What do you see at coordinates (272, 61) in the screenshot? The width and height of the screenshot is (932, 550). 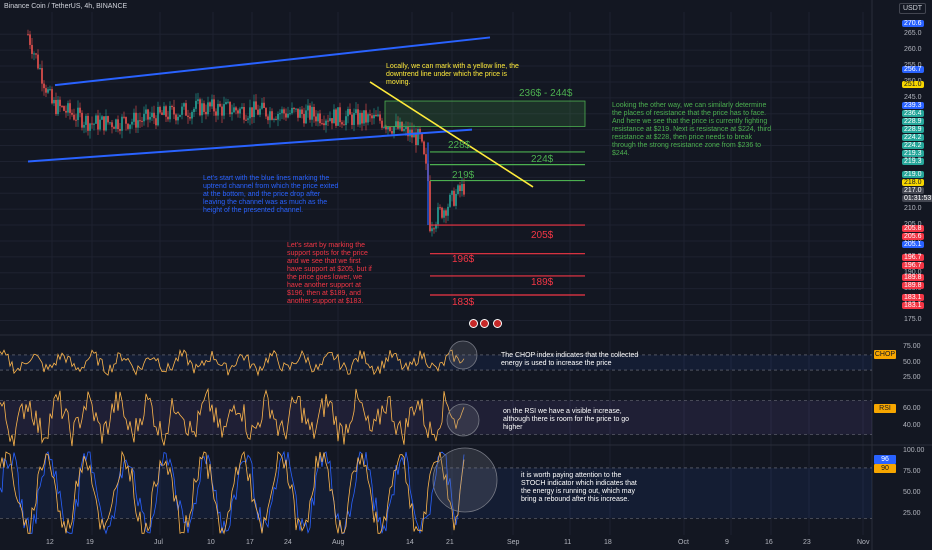 I see `channel-upper-line` at bounding box center [272, 61].